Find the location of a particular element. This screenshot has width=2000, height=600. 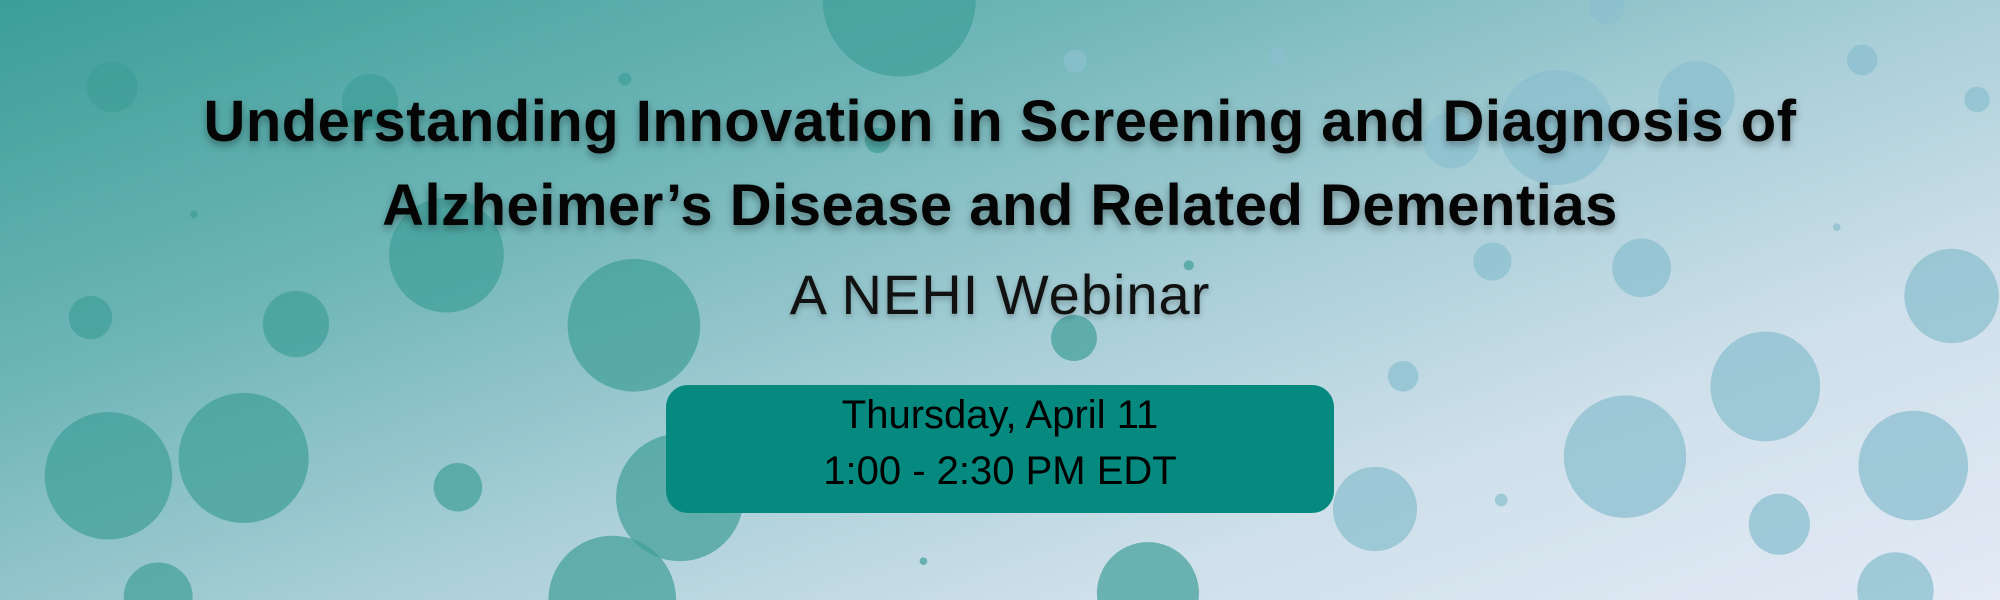

event-date: Thursday, April 11 is located at coordinates (1000, 415).